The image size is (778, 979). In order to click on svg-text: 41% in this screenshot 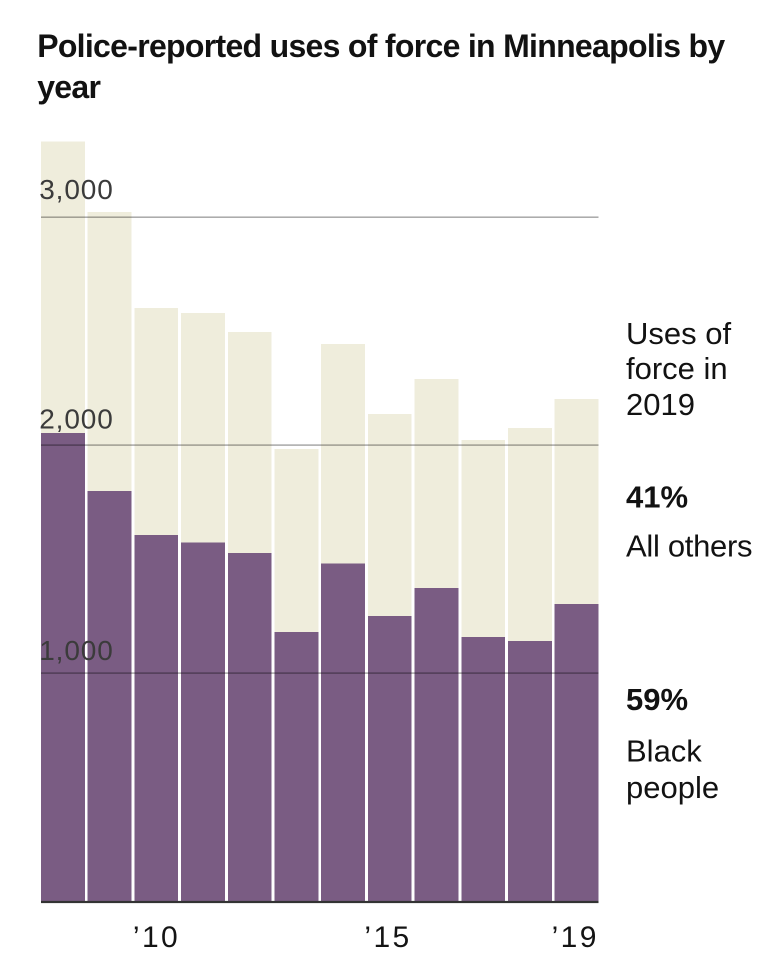, I will do `click(657, 497)`.